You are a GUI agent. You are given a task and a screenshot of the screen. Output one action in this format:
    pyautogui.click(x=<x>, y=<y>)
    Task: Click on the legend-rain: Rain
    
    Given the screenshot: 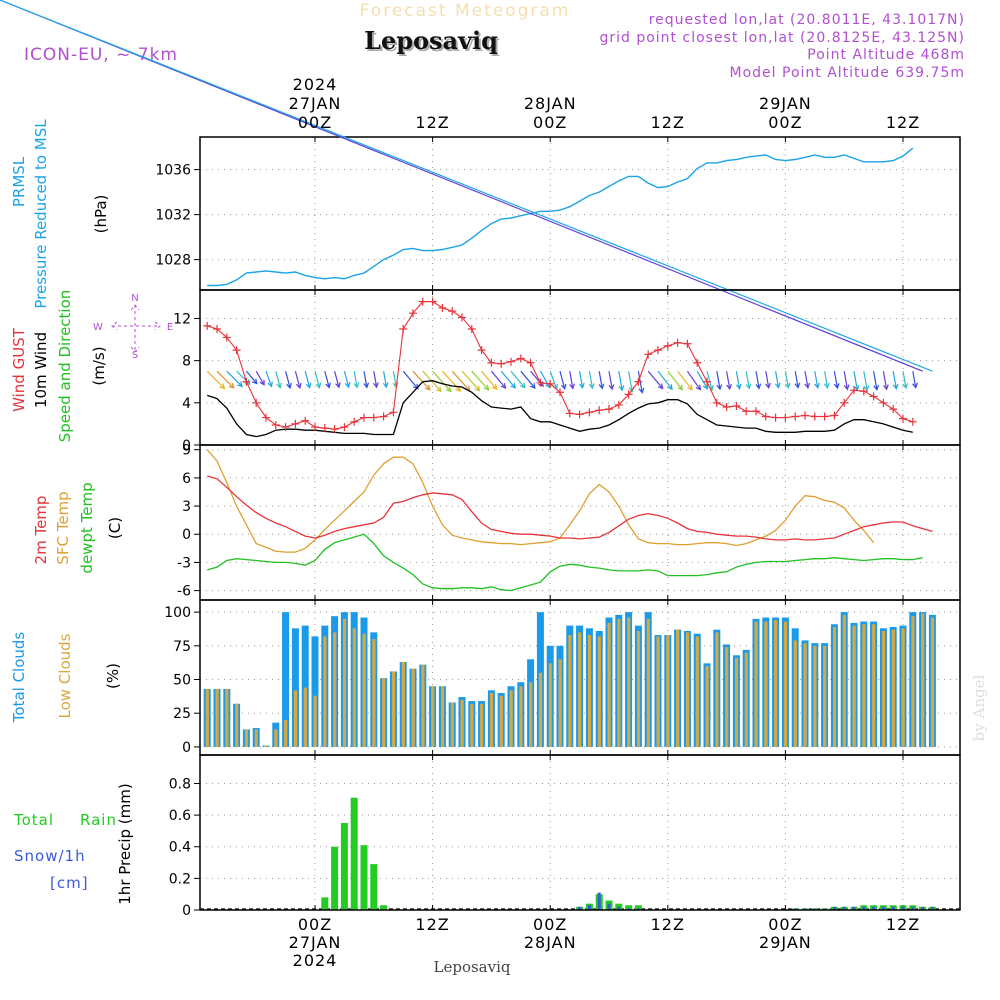 What is the action you would take?
    pyautogui.click(x=98, y=820)
    